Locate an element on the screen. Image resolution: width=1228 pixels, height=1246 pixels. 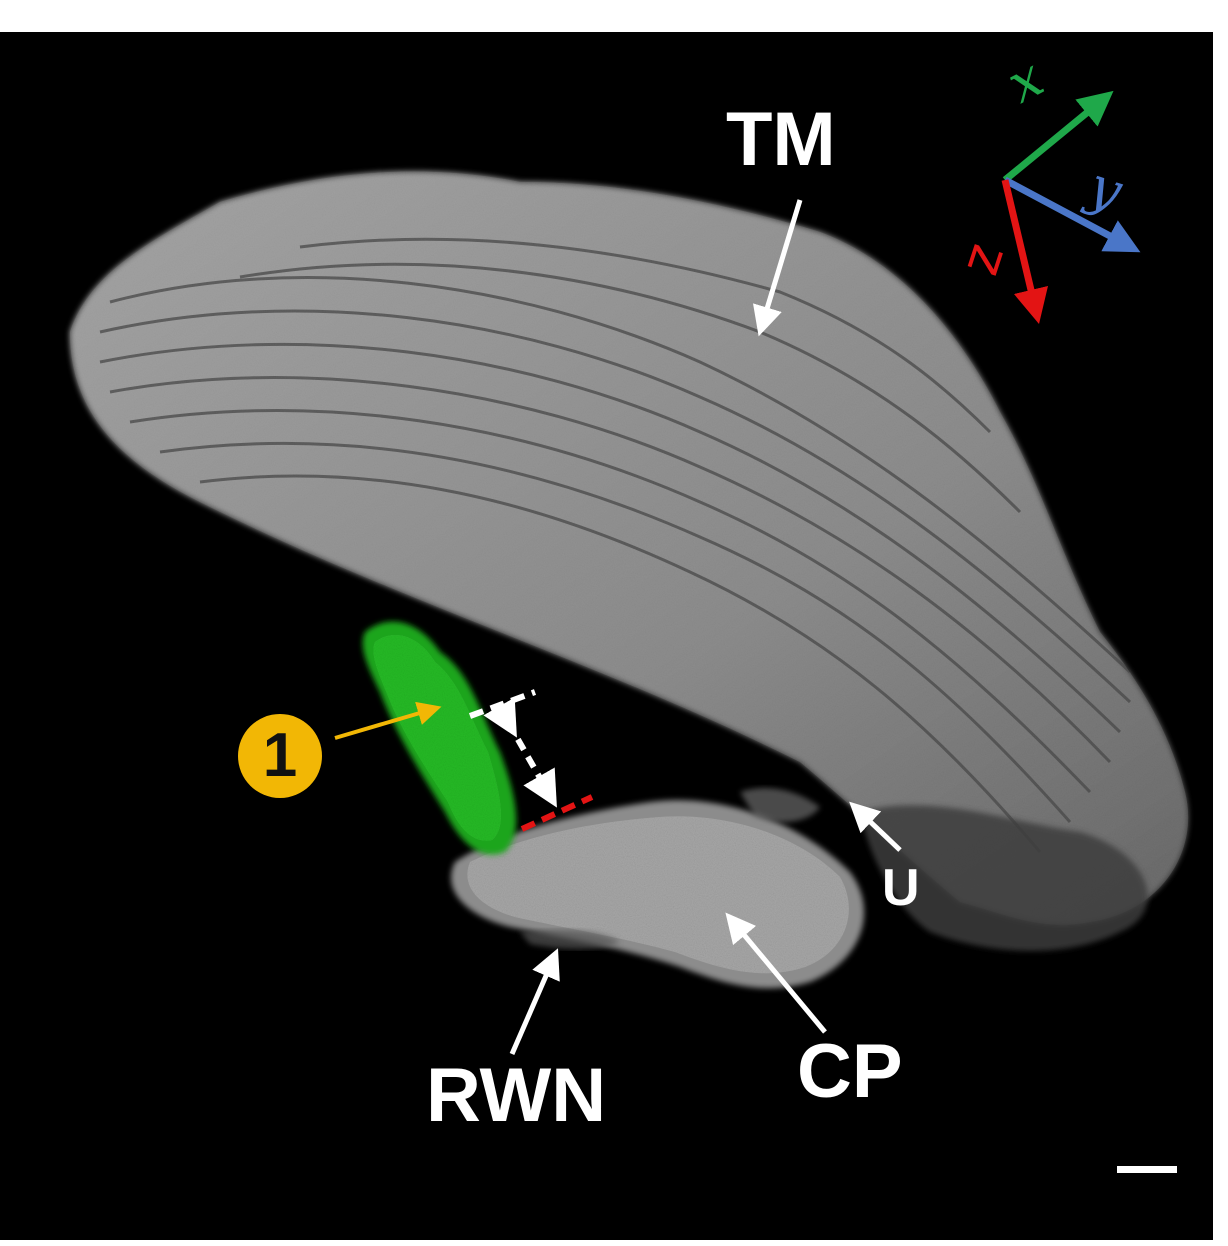
axis-z-arrow is located at coordinates (1025, 252).